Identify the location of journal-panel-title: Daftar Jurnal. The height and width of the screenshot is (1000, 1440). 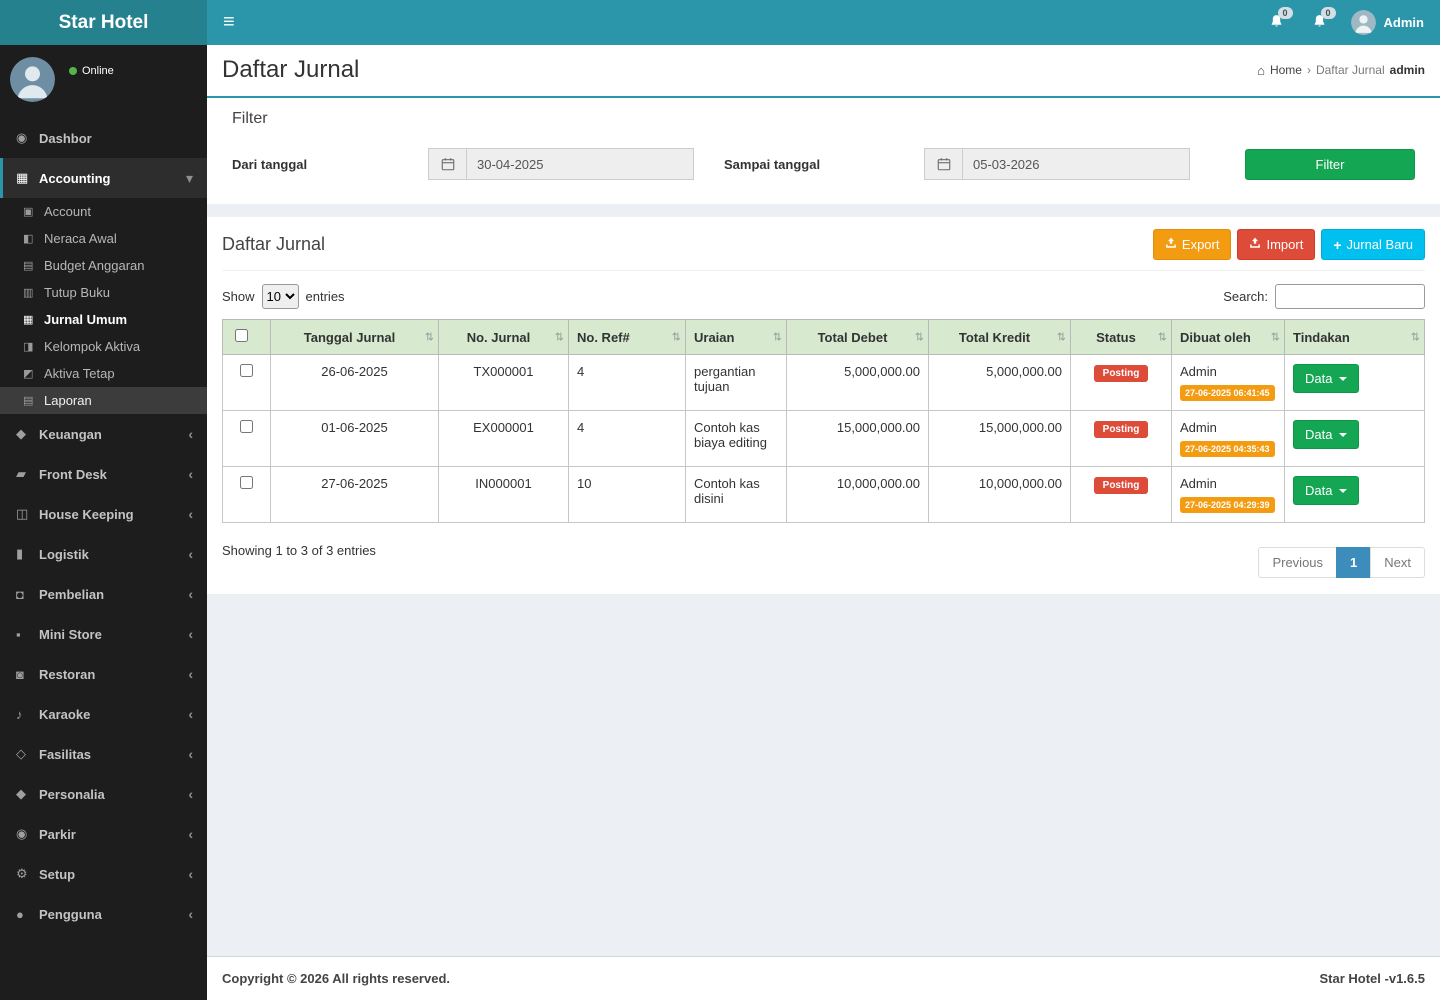
(274, 244).